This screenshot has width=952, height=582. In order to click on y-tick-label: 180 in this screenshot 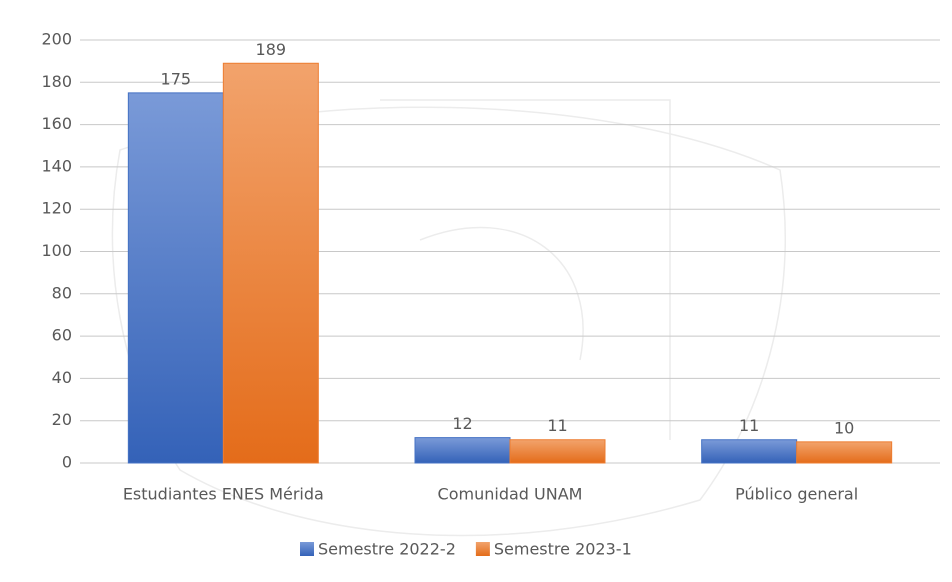, I will do `click(56, 81)`.